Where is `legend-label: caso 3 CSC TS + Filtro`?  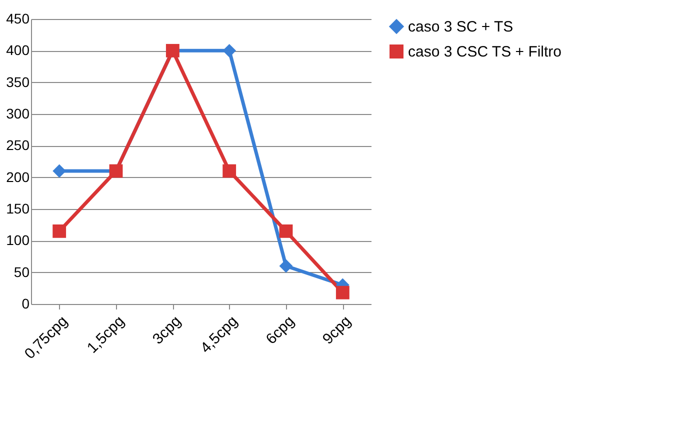 legend-label: caso 3 CSC TS + Filtro is located at coordinates (485, 52).